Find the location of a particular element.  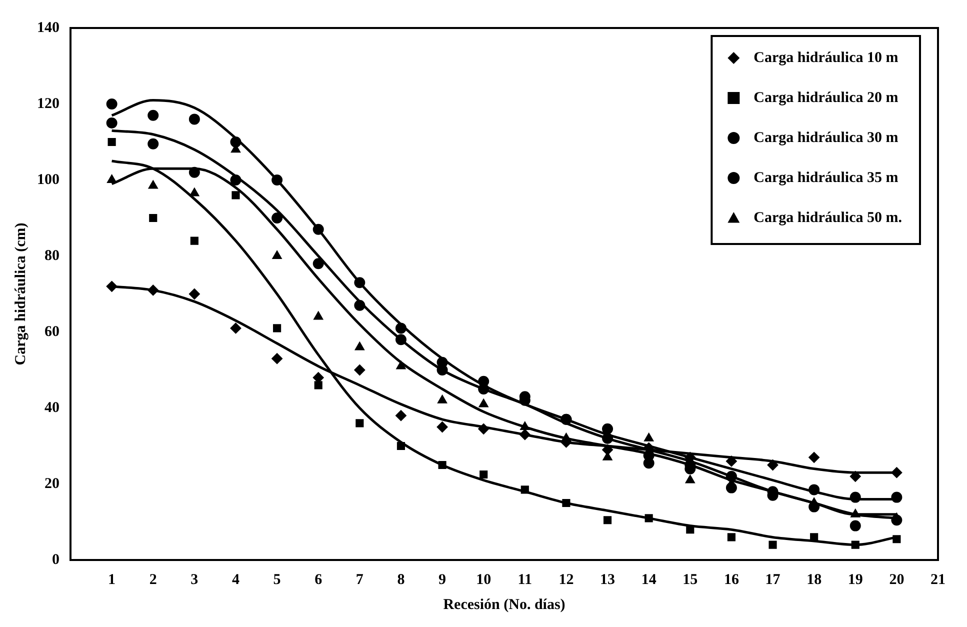

legend-label: Carga hidráulica 10 m is located at coordinates (826, 58).